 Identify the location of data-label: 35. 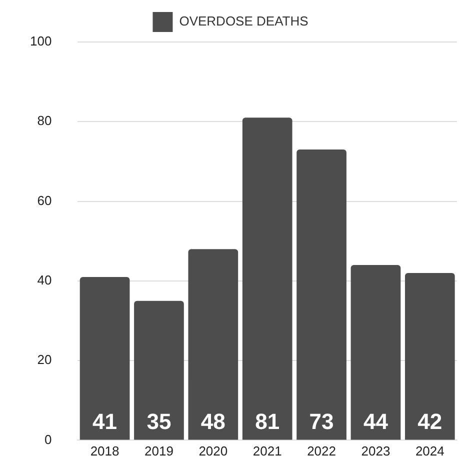
(159, 421).